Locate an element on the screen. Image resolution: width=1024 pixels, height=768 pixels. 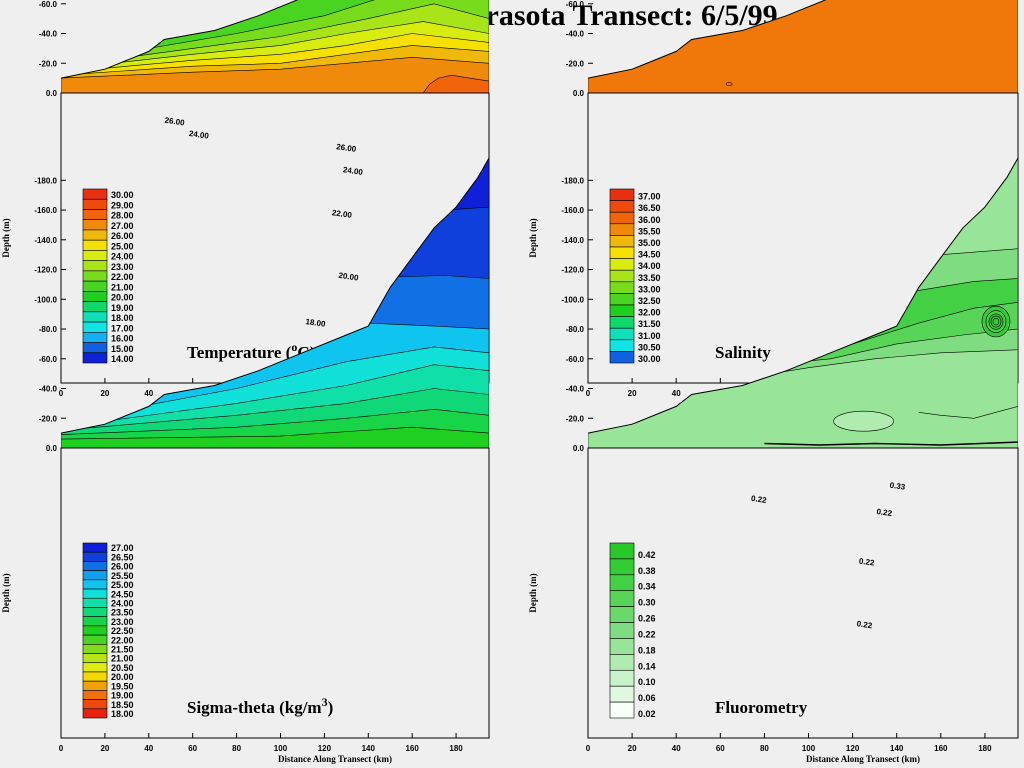
low-fluor-patch is located at coordinates (863, 421).